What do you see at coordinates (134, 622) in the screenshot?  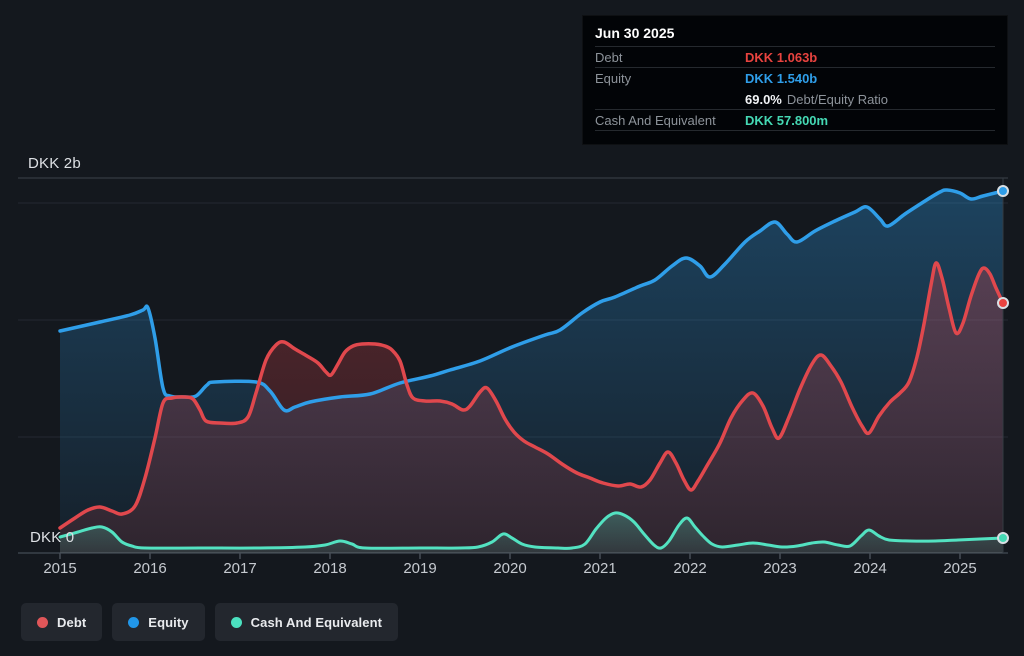 I see `equity-series-dot-icon` at bounding box center [134, 622].